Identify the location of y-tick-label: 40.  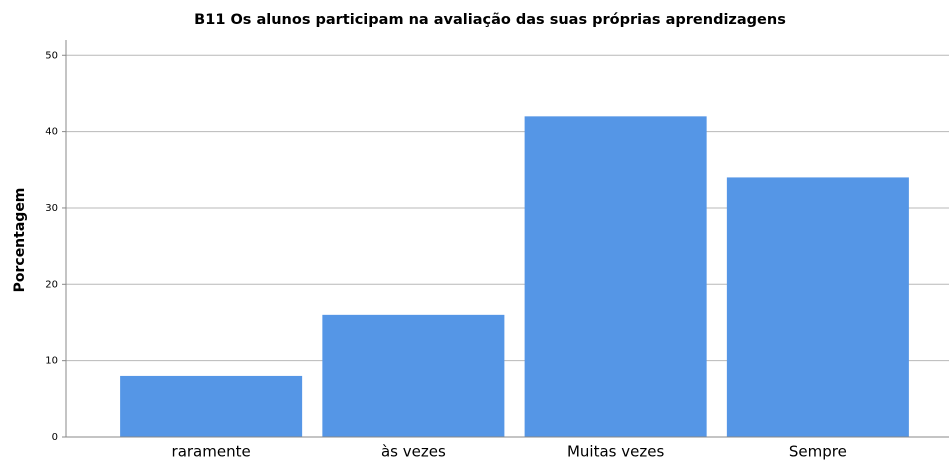
(51, 132).